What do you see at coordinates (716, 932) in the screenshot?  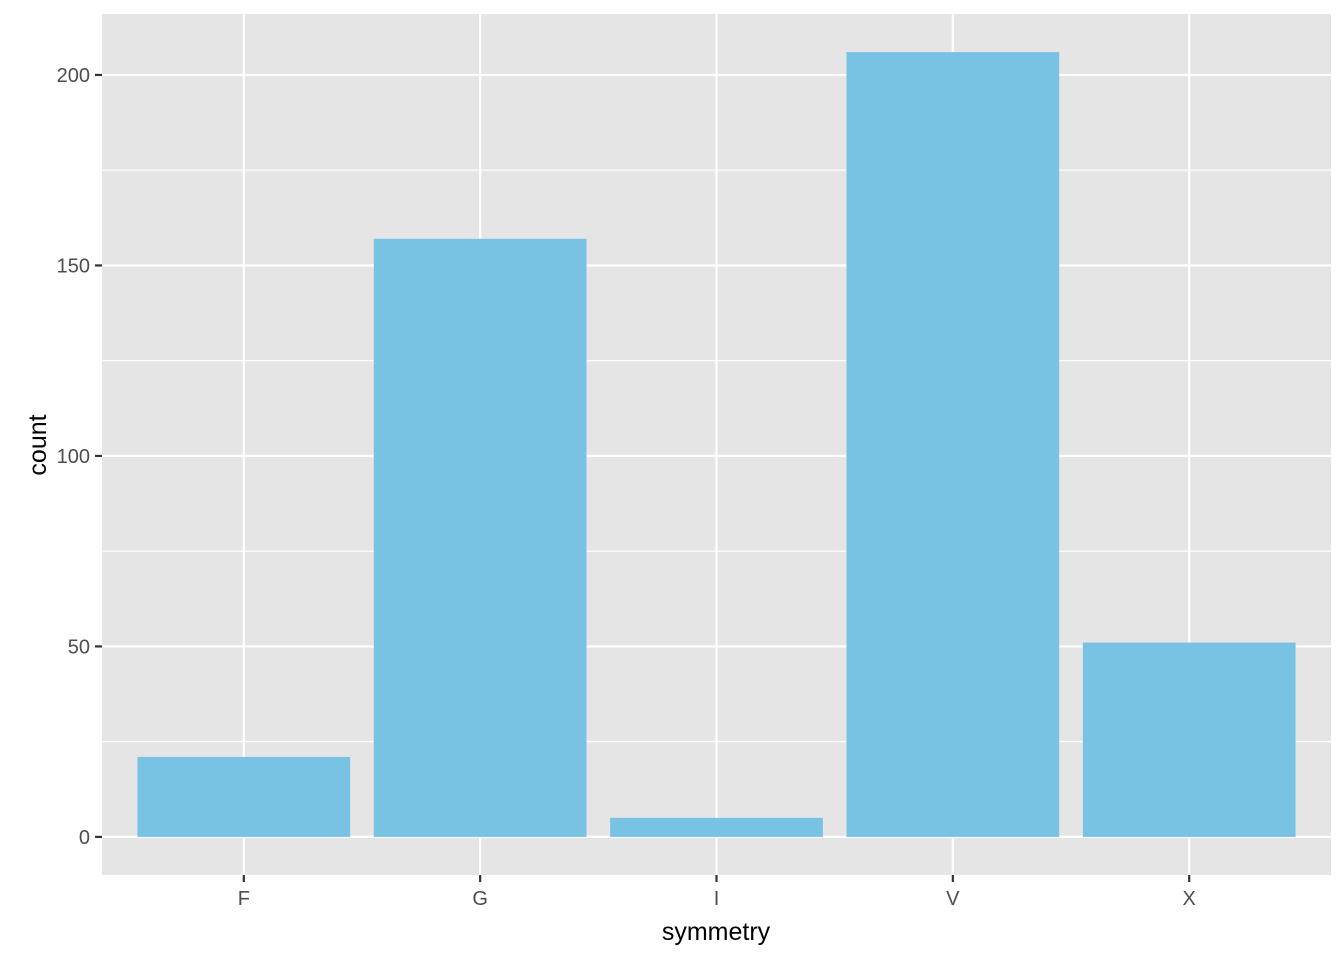 I see `x-axis-title: symmetry` at bounding box center [716, 932].